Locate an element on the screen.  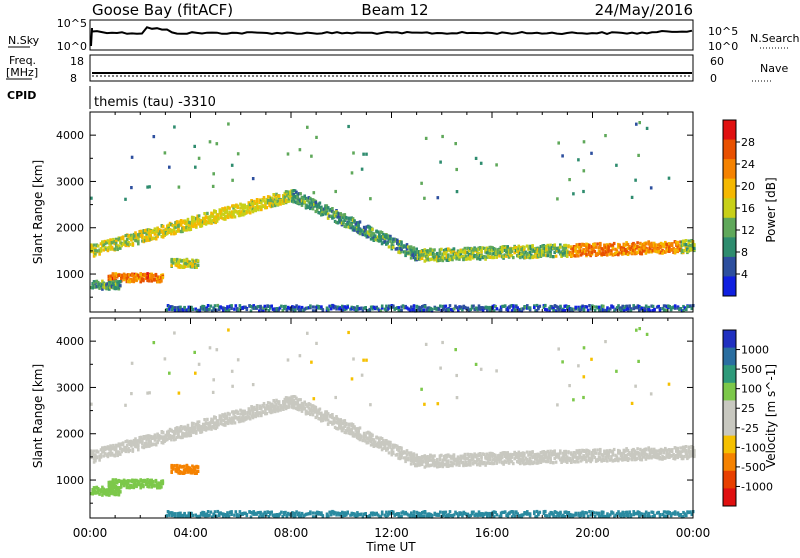
cpid-value: themis (tau) -3310 is located at coordinates (155, 102).